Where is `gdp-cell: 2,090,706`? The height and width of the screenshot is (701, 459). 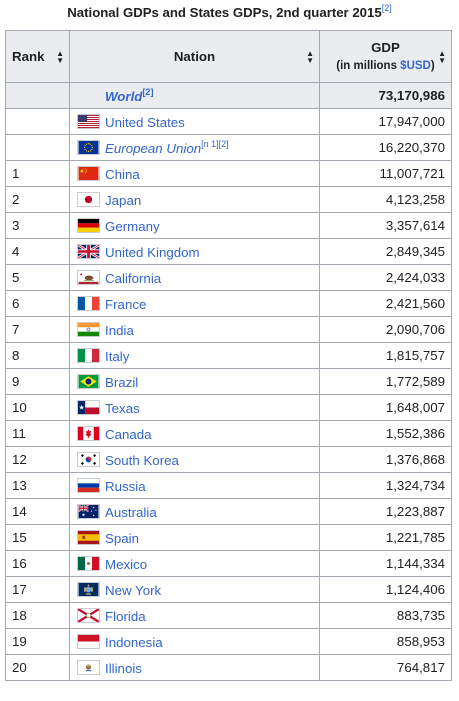
gdp-cell: 2,090,706 is located at coordinates (385, 329).